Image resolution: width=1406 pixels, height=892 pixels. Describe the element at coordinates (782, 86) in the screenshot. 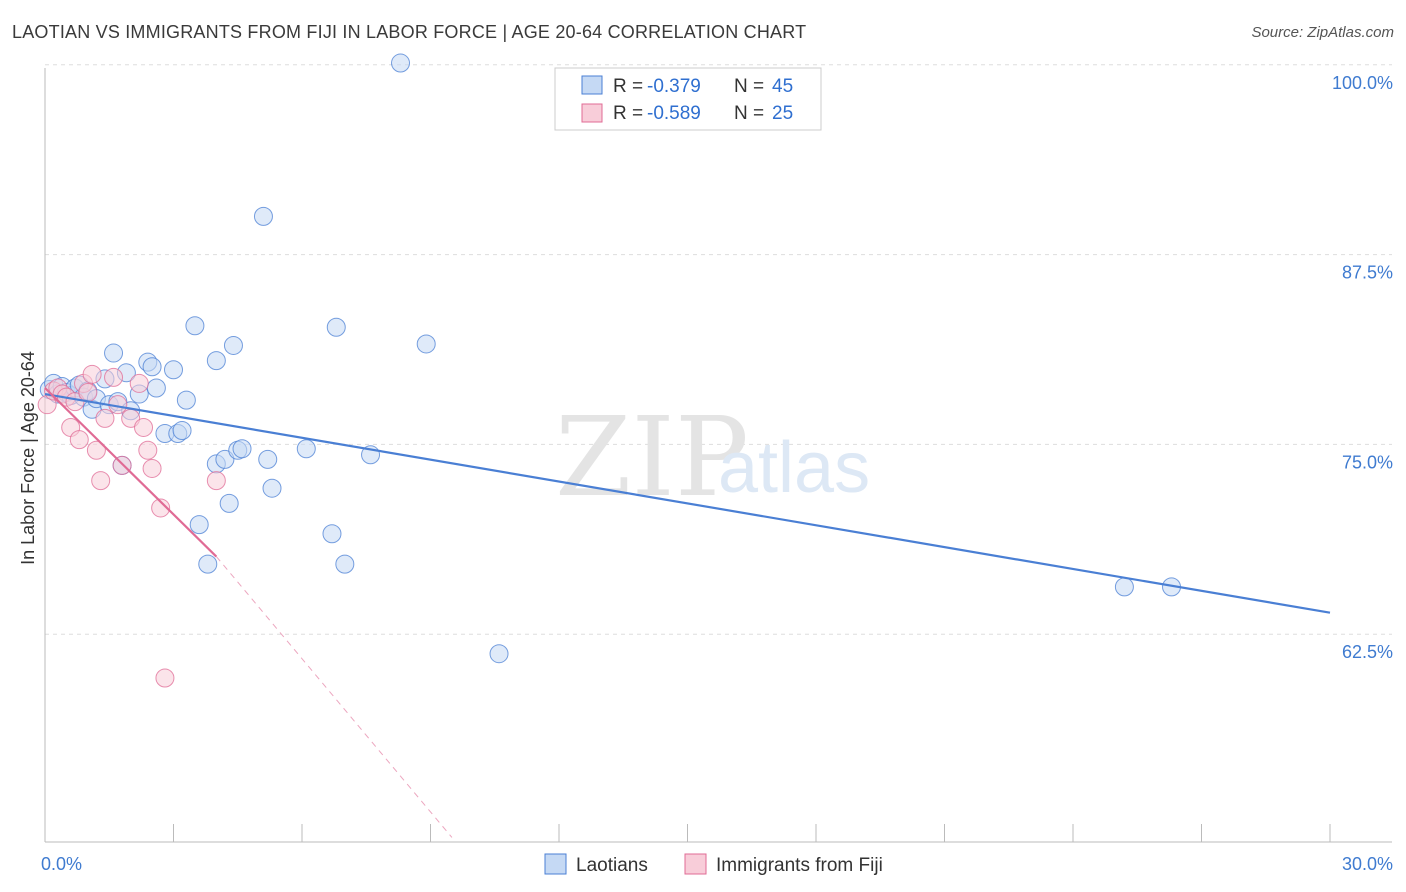

I see `stats-n-laotians: 45` at that location.